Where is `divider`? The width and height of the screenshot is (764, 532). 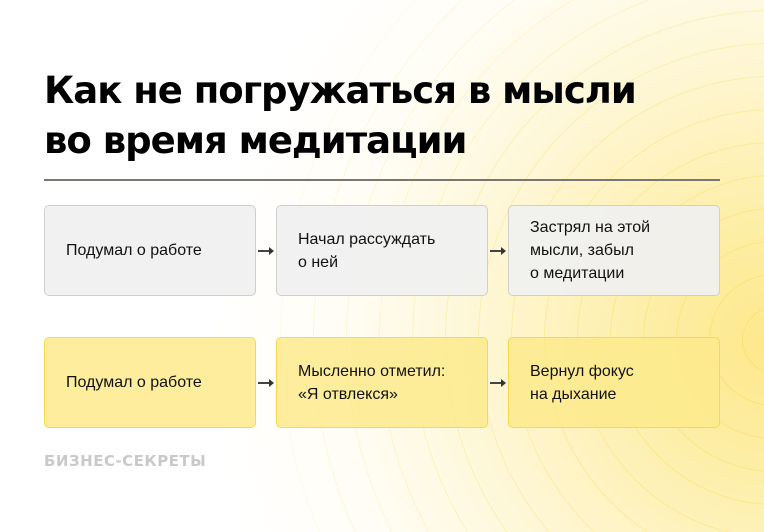 divider is located at coordinates (382, 180).